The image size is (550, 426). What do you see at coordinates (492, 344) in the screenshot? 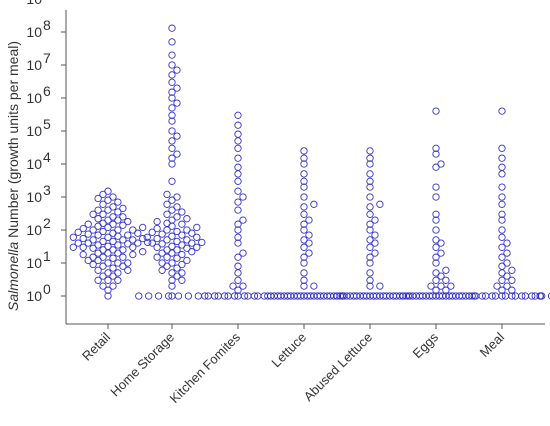
I see `x-category-label: Meal` at bounding box center [492, 344].